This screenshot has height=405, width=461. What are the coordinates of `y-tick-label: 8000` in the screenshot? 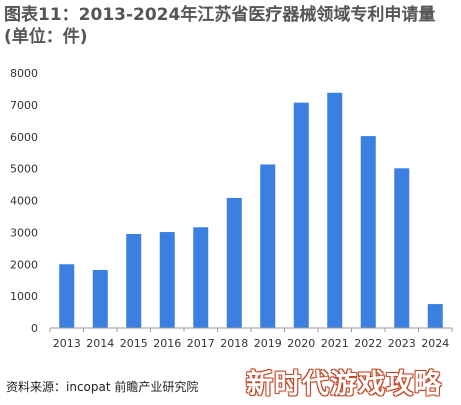 It's located at (24, 73).